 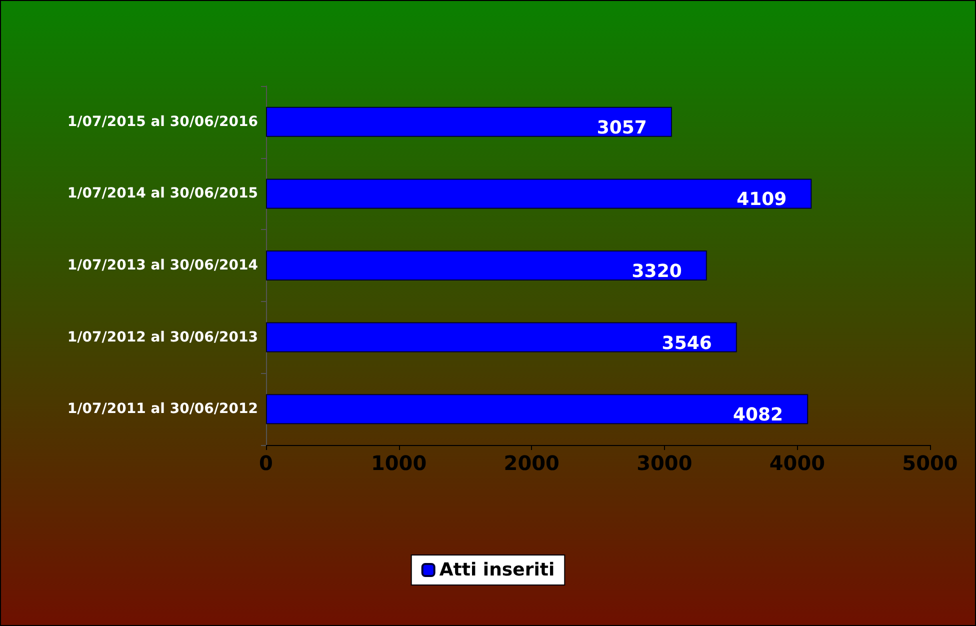 I want to click on data-label: 4082, so click(x=758, y=415).